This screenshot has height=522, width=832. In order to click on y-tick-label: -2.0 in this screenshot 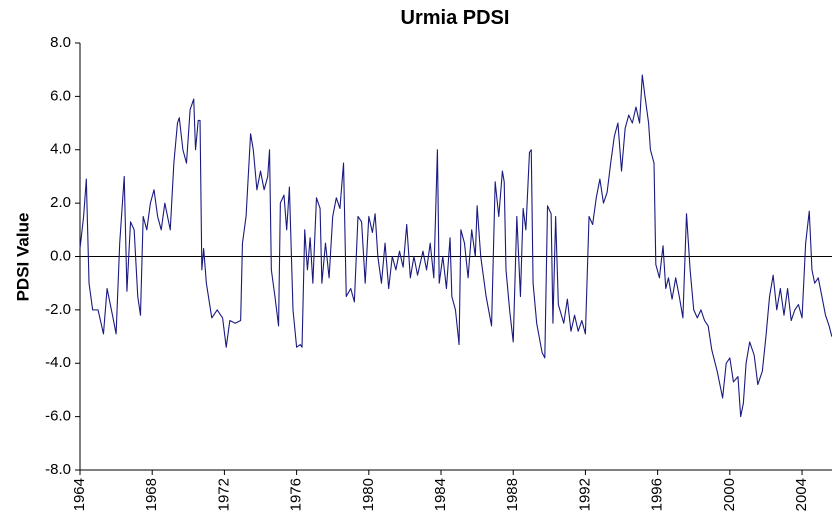, I will do `click(58, 309)`.